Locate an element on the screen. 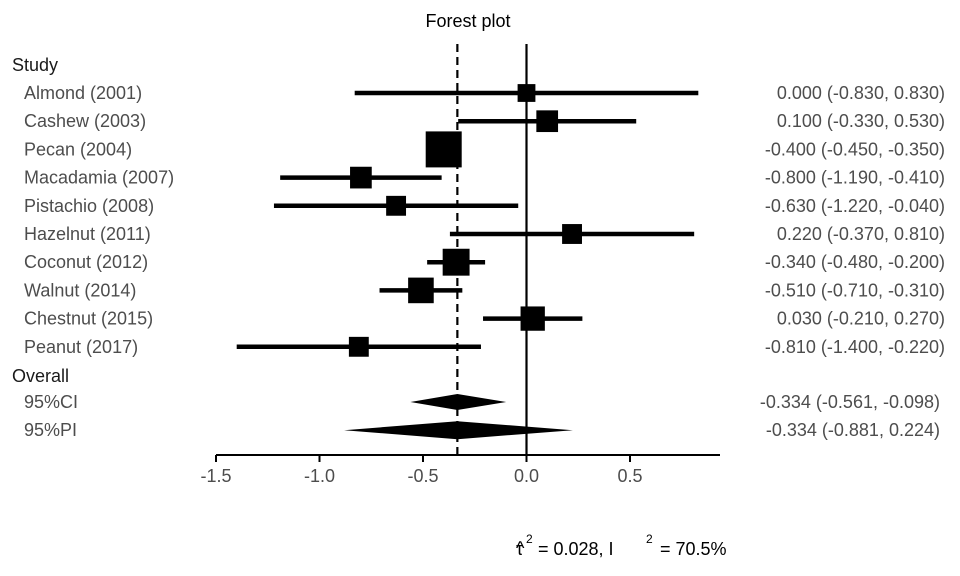 The width and height of the screenshot is (960, 576). x-tick-label: 0.0 is located at coordinates (526, 476).